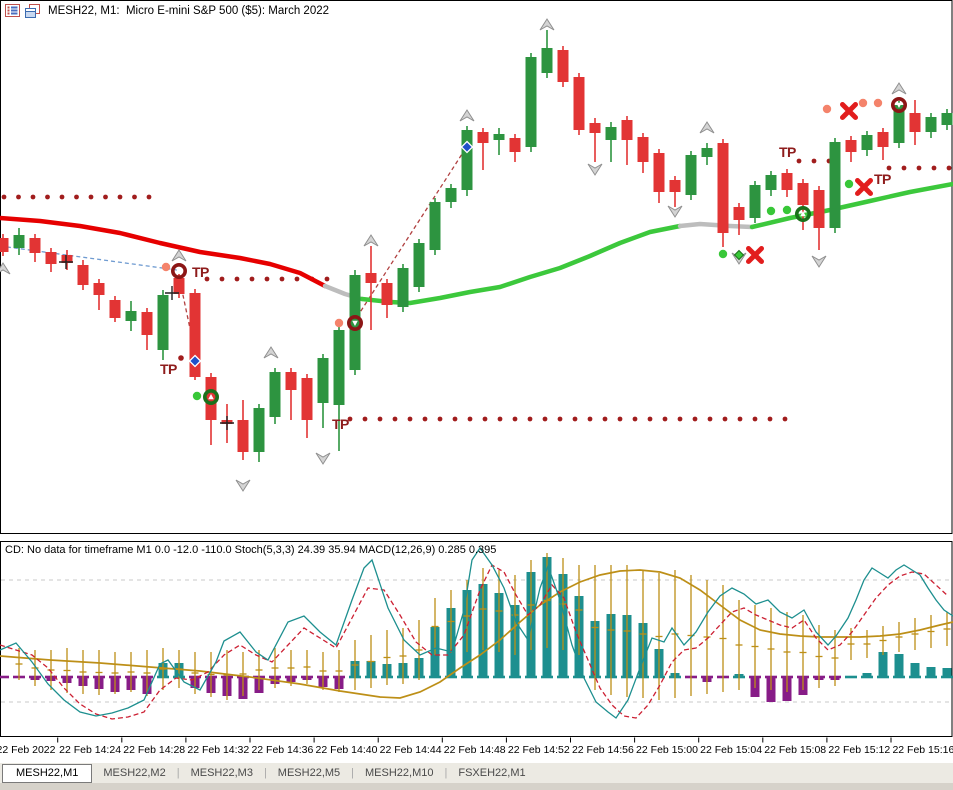 This screenshot has width=953, height=790. I want to click on time-axis-label: 22 Feb 14:56, so click(602, 750).